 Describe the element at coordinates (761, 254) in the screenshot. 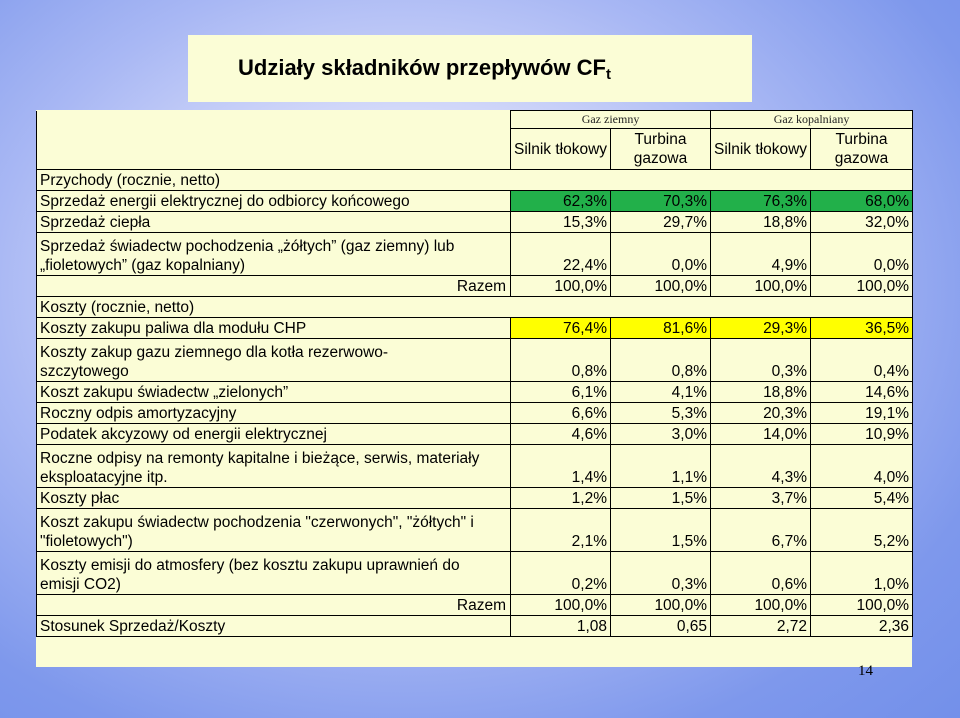

I see `value-cell: 4,9%` at that location.